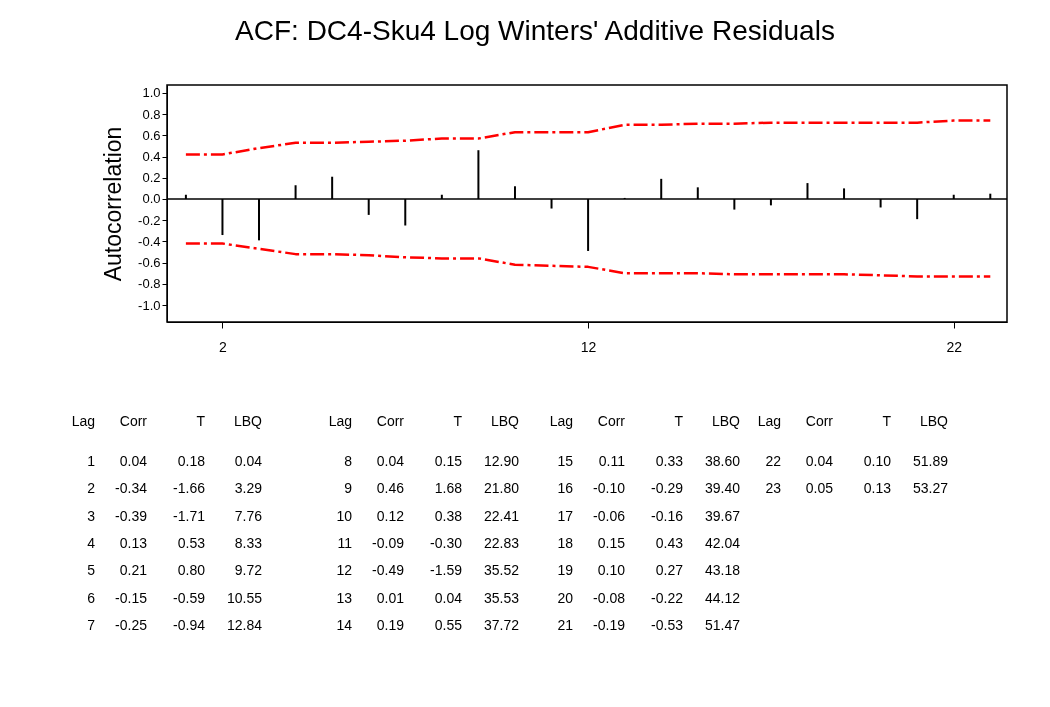 The width and height of the screenshot is (1050, 707). Describe the element at coordinates (149, 220) in the screenshot. I see `y-tick-label: -0.2` at that location.